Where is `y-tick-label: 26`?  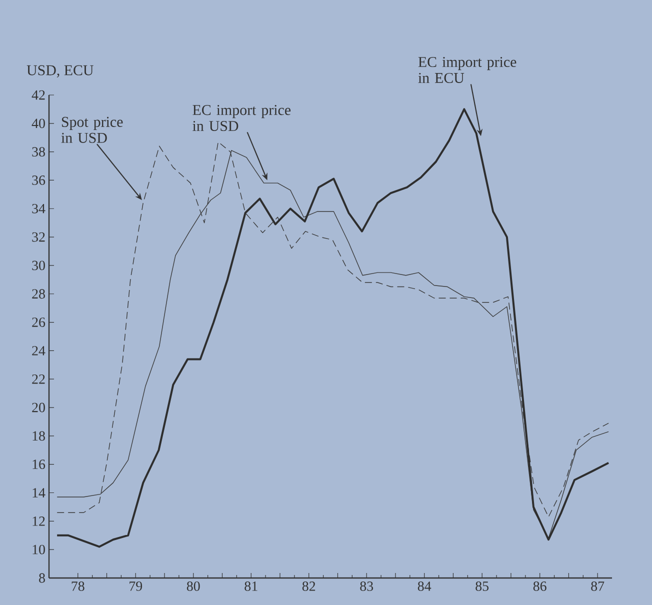
y-tick-label: 26 is located at coordinates (39, 322).